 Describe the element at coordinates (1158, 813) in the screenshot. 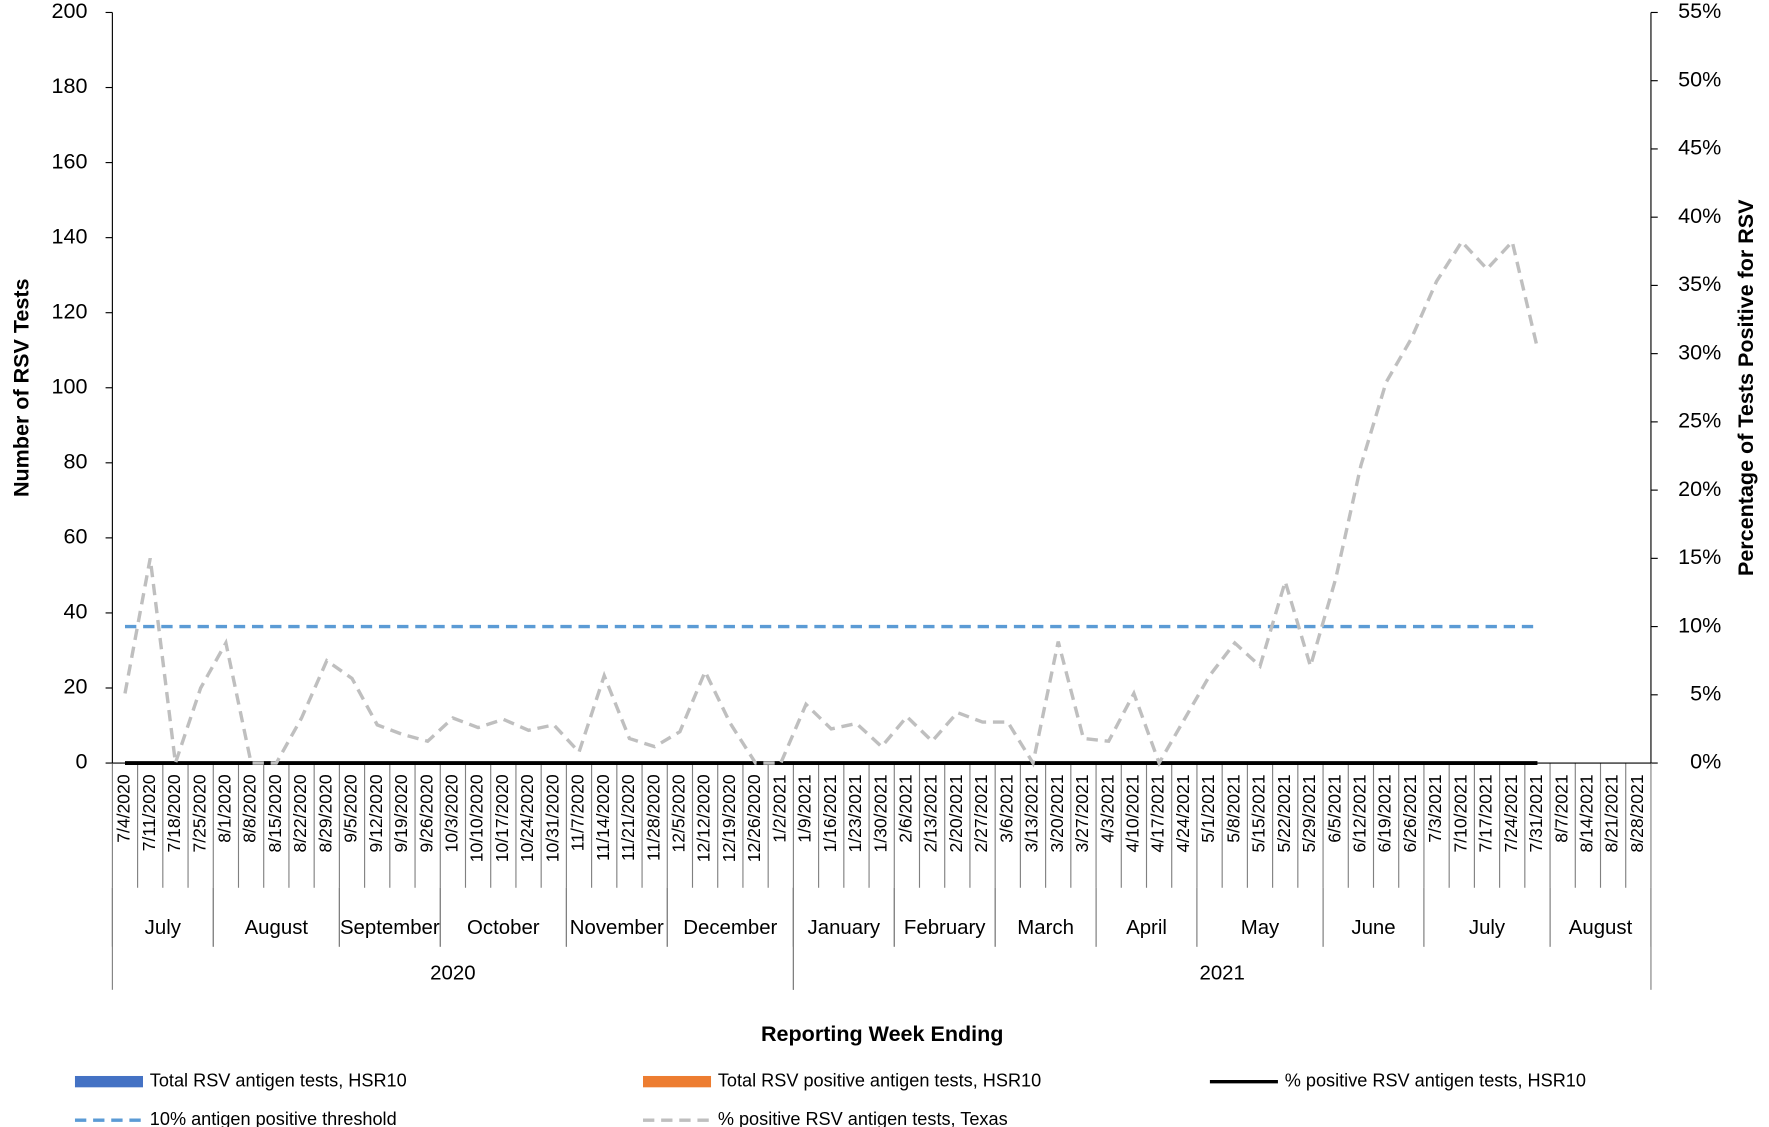

I see `x-tick-label: 4/17/2021` at that location.